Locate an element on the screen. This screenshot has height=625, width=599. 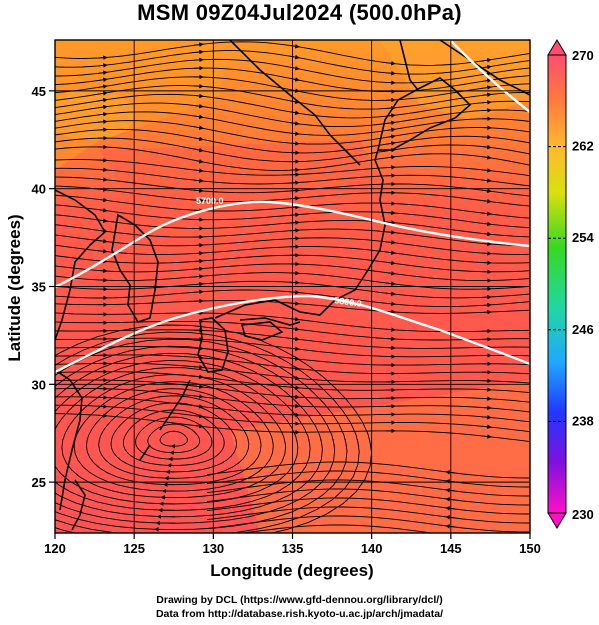
x-tick-label: 130 is located at coordinates (213, 548).